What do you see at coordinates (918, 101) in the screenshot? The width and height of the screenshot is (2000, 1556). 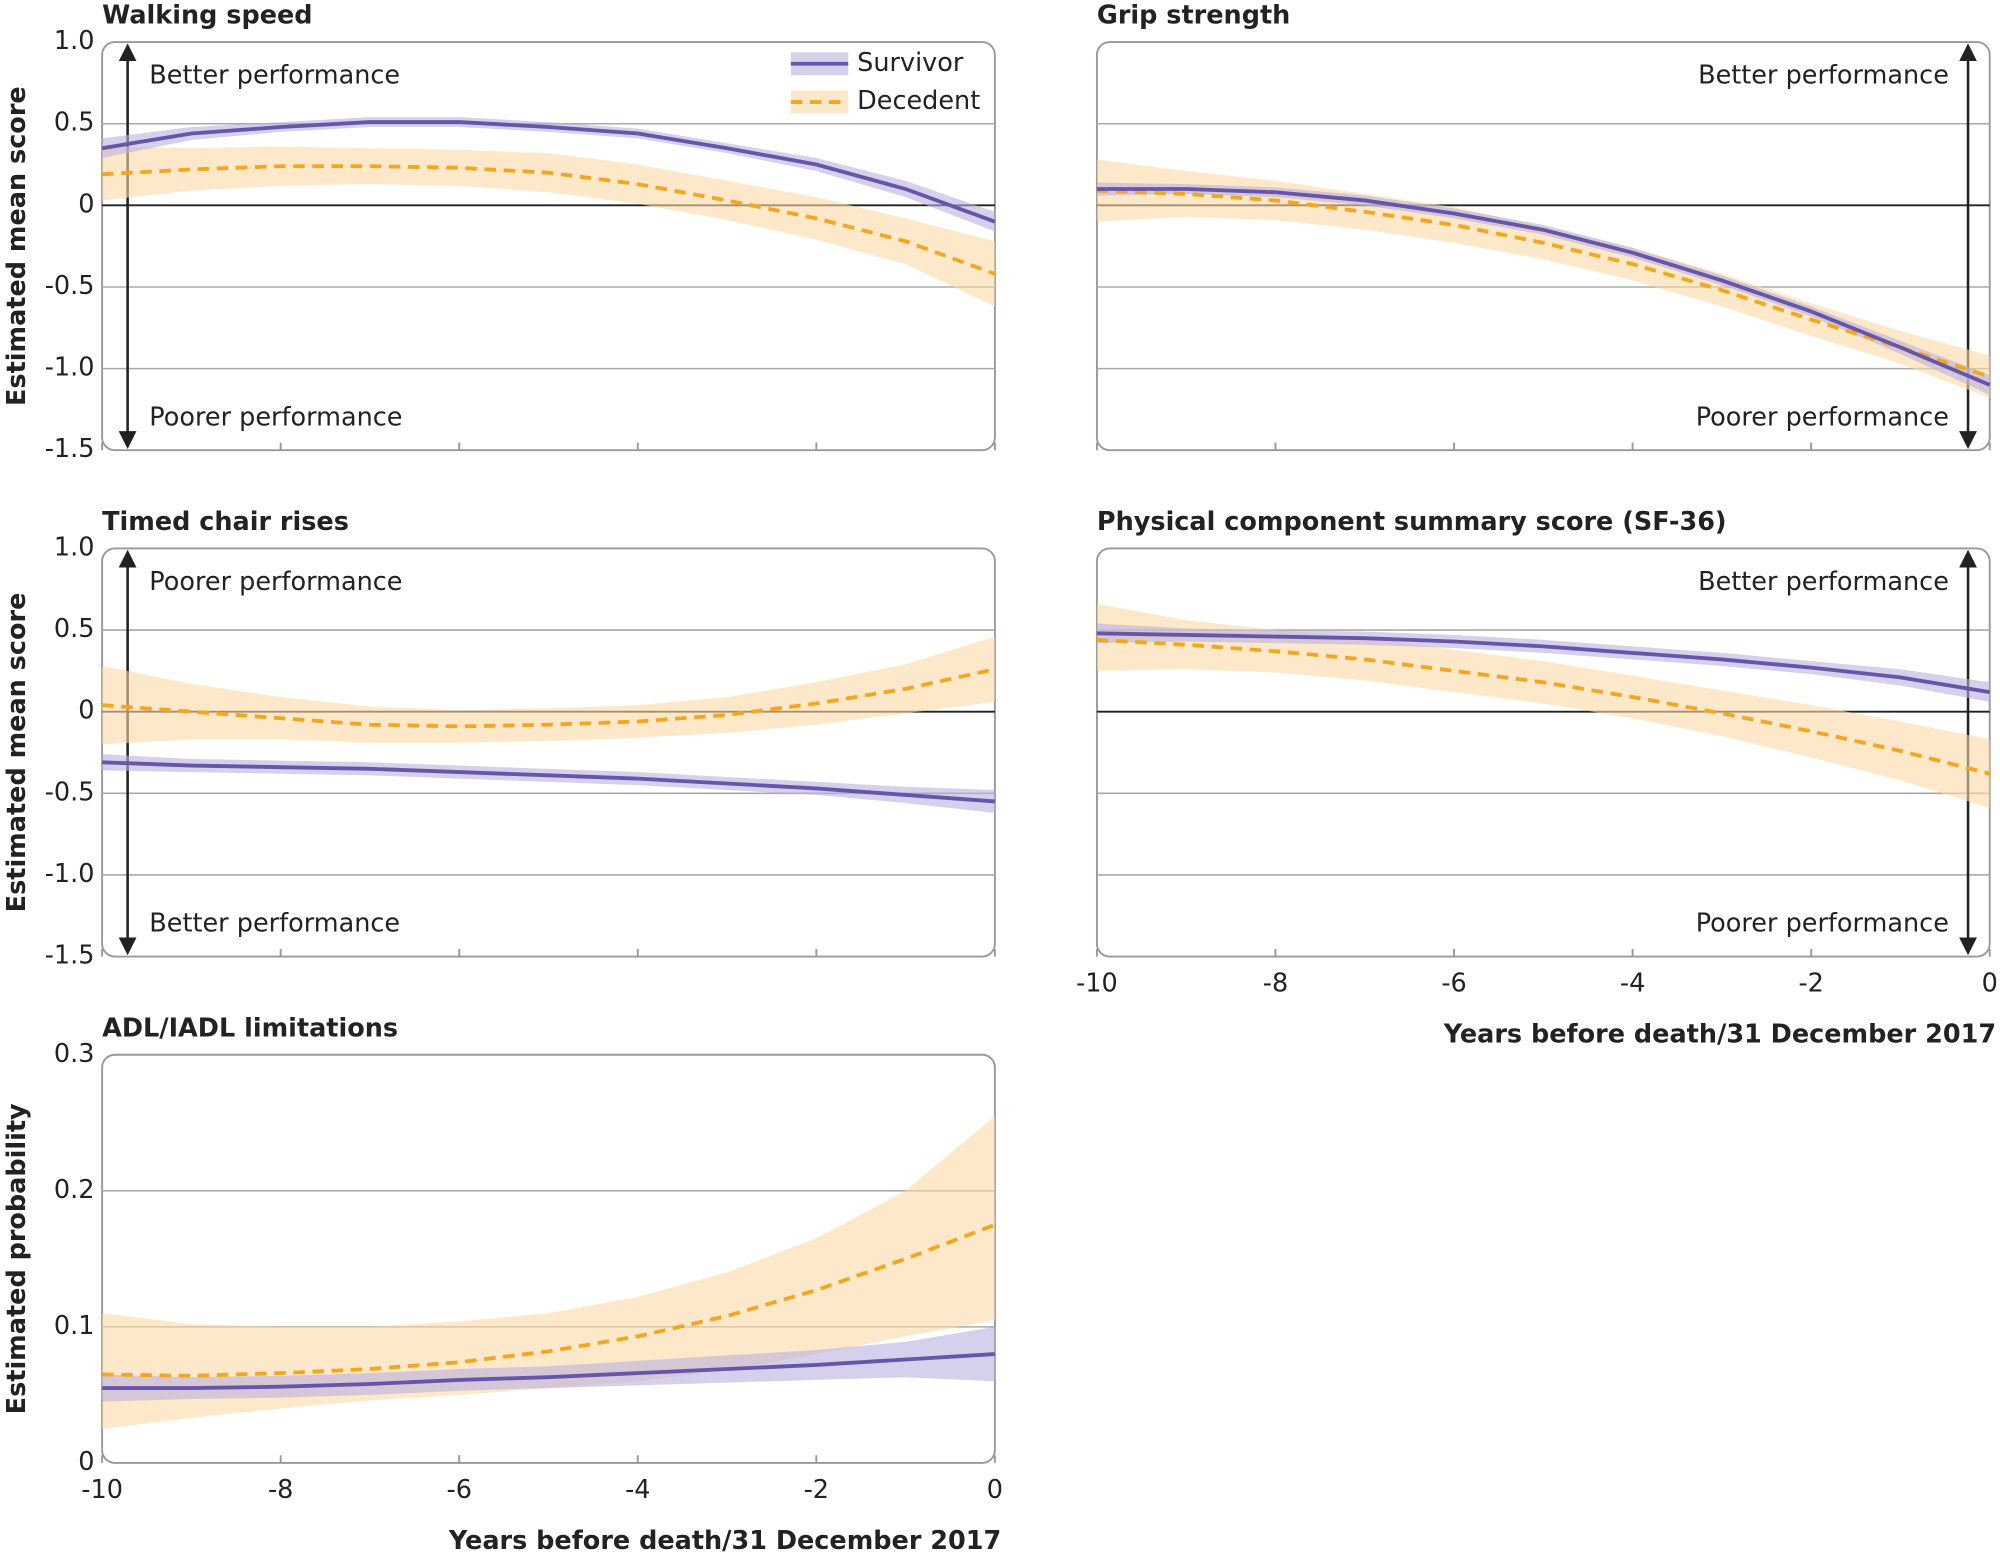 I see `legend-label: Decedent` at bounding box center [918, 101].